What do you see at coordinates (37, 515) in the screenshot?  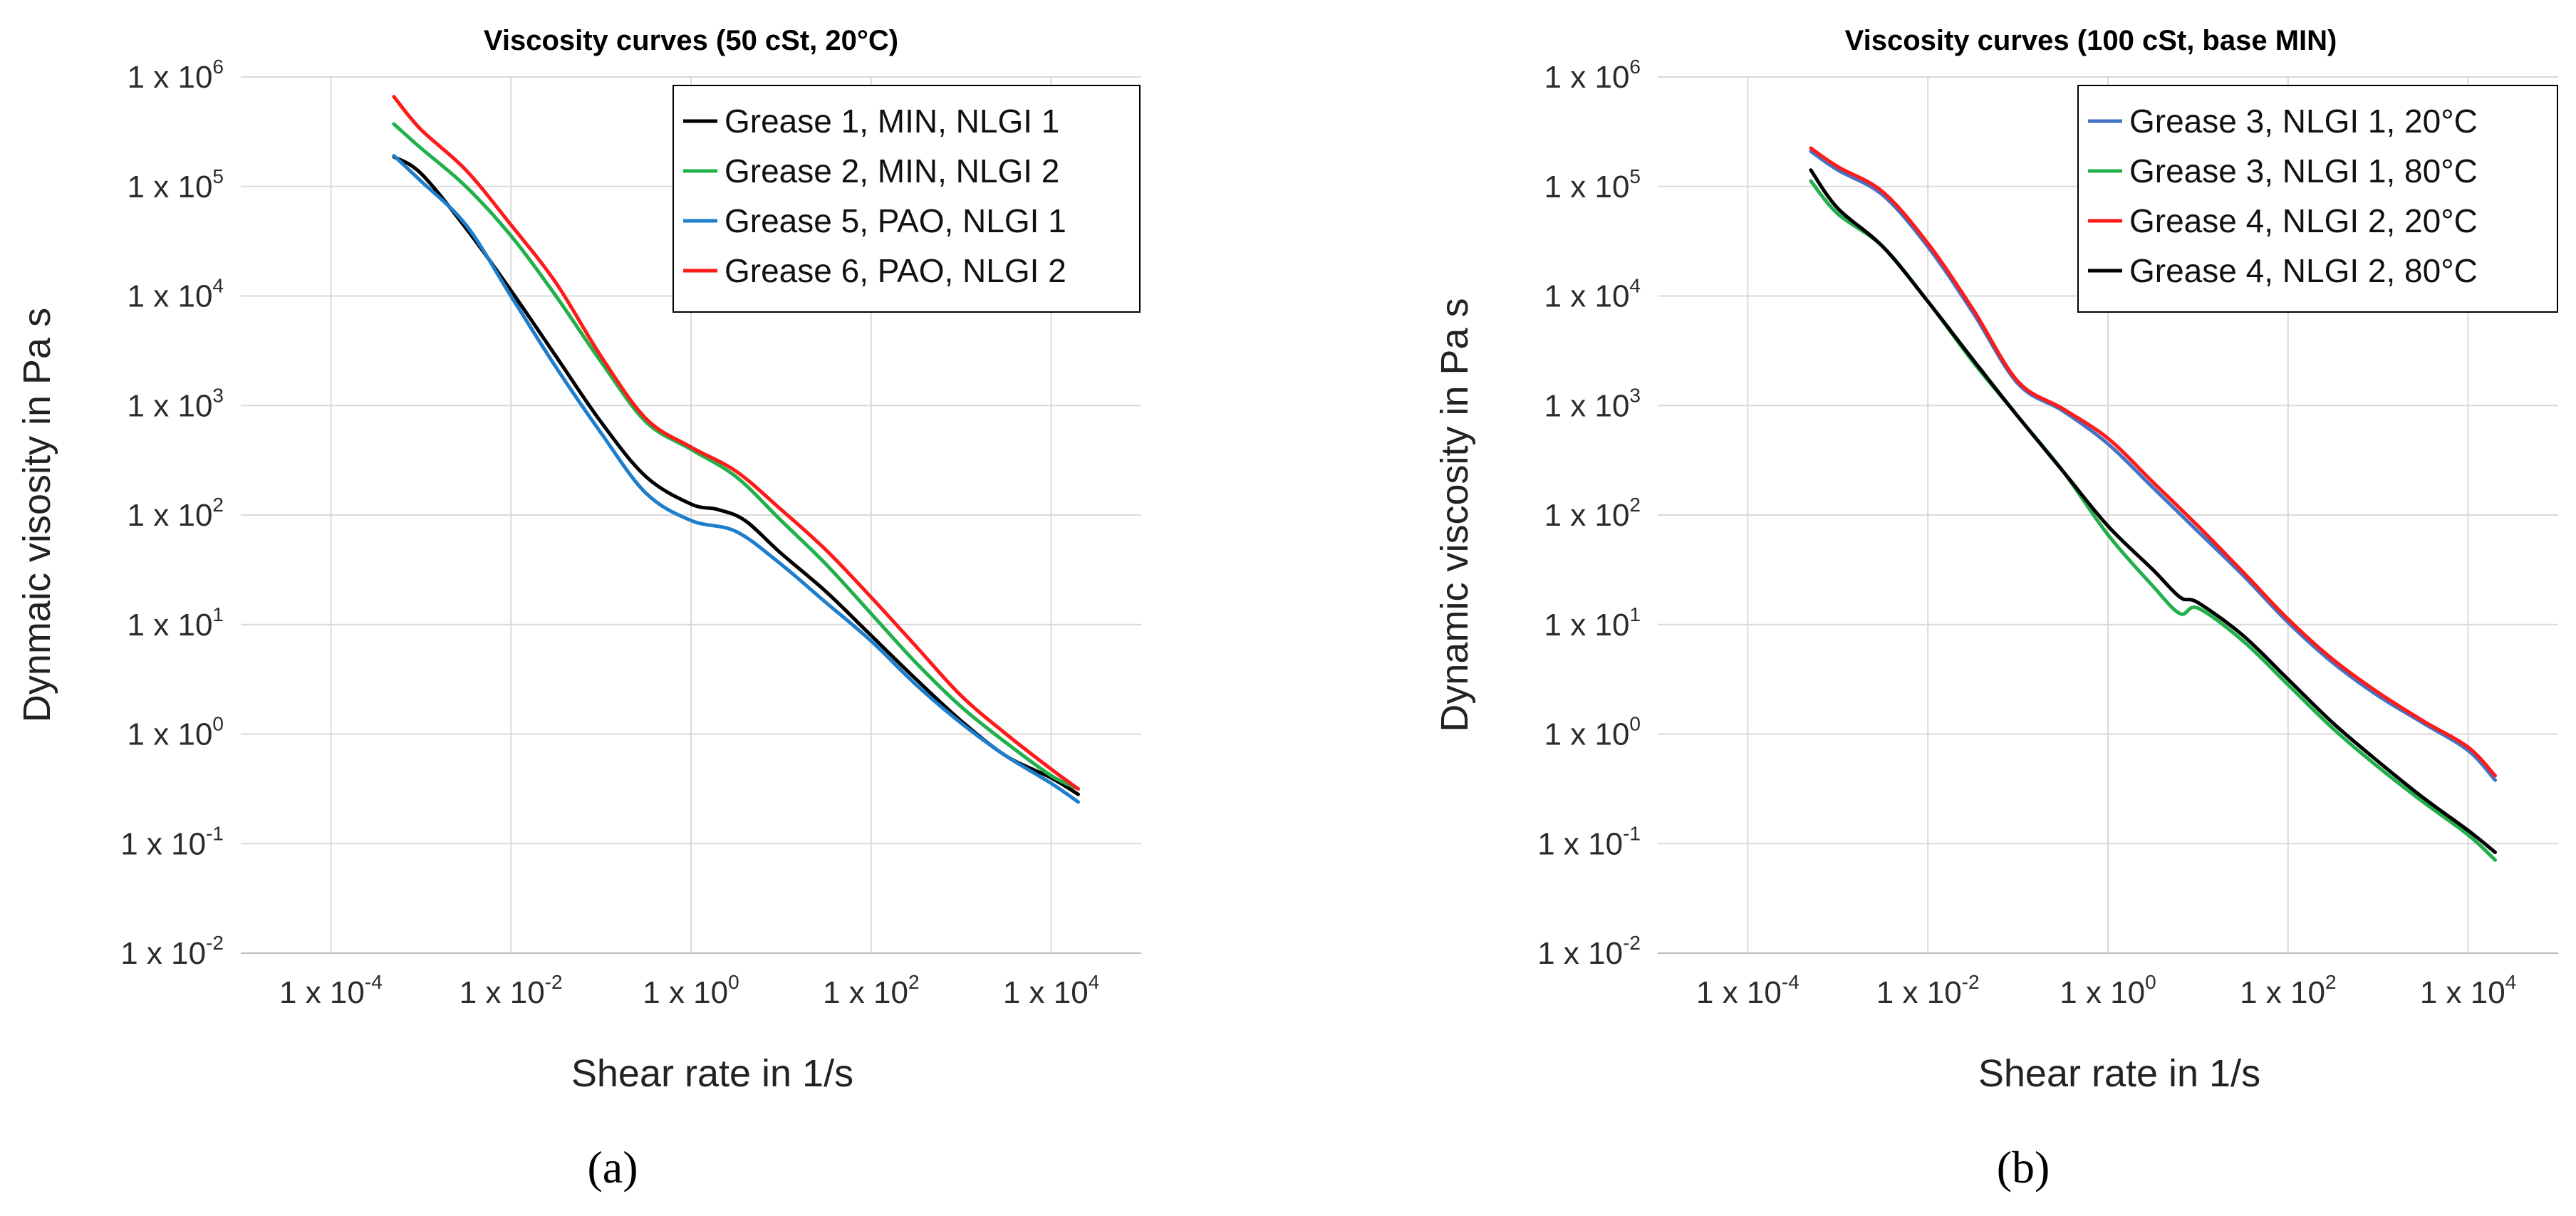 I see `y-axis-label: Dynmaic visosity in Pa s` at bounding box center [37, 515].